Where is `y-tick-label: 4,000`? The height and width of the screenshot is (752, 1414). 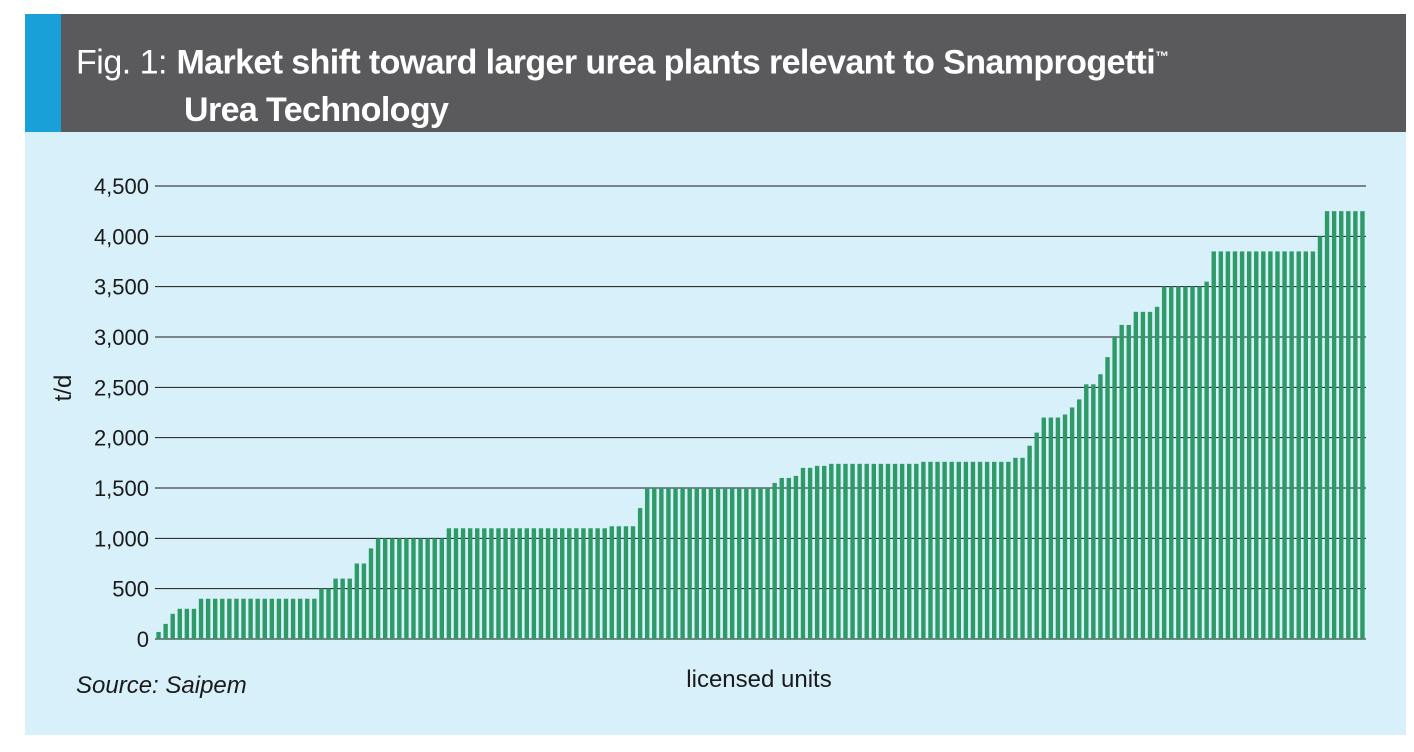
y-tick-label: 4,000 is located at coordinates (121, 236).